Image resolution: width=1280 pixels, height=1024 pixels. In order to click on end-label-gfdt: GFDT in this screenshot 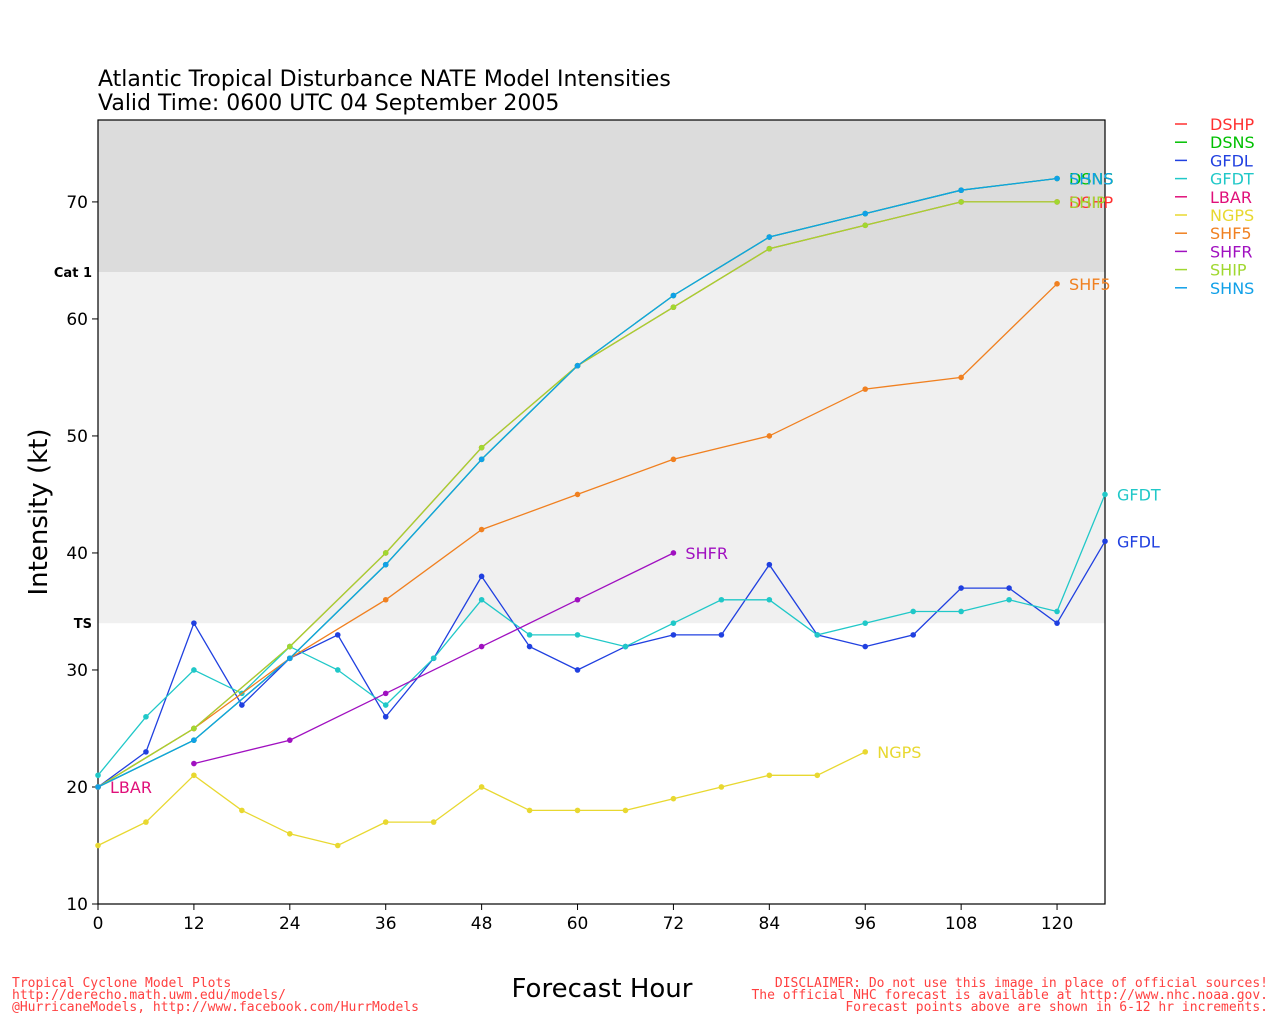, I will do `click(1139, 494)`.